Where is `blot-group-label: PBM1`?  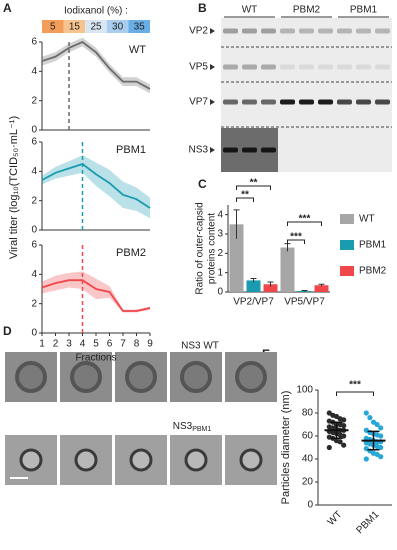
blot-group-label: PBM1 is located at coordinates (364, 10).